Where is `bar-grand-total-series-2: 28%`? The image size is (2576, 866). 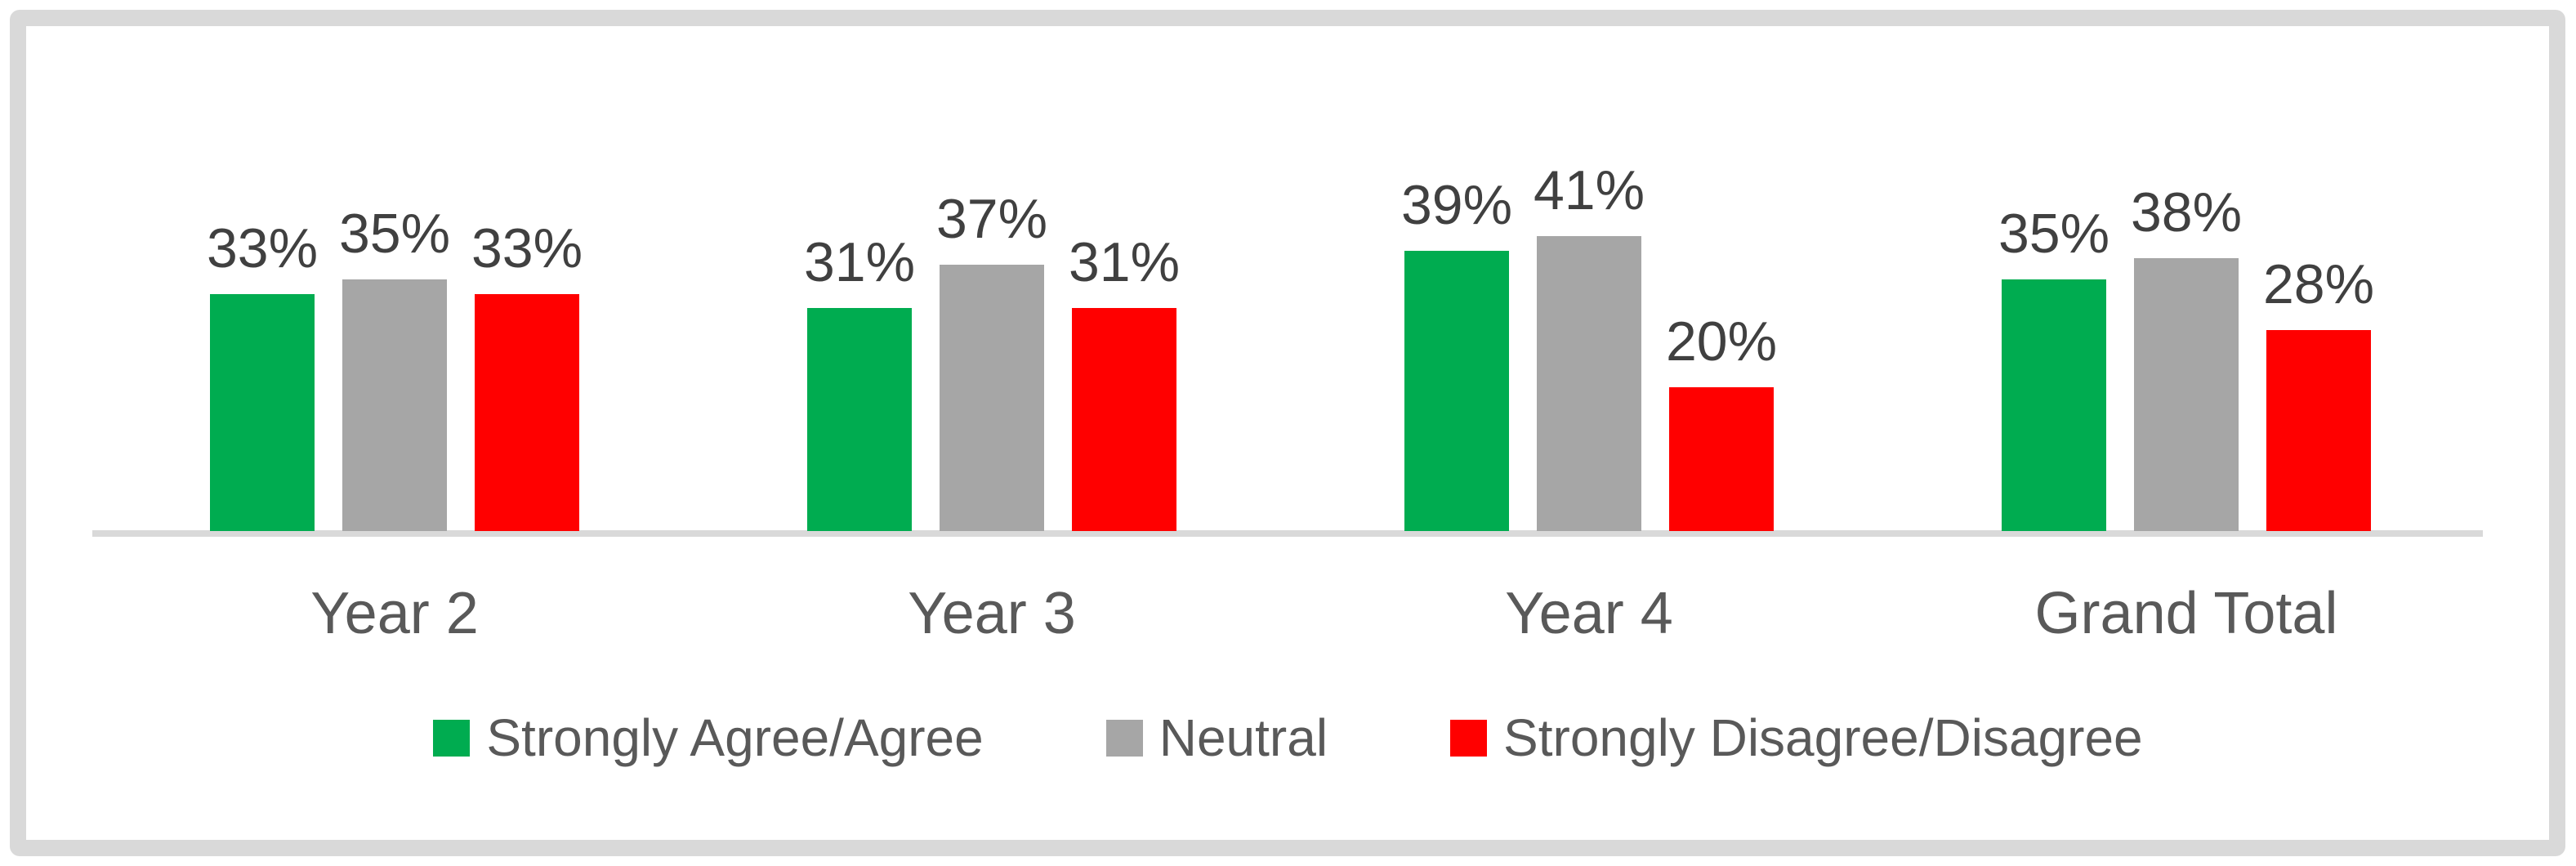
bar-grand-total-series-2: 28% is located at coordinates (2319, 394).